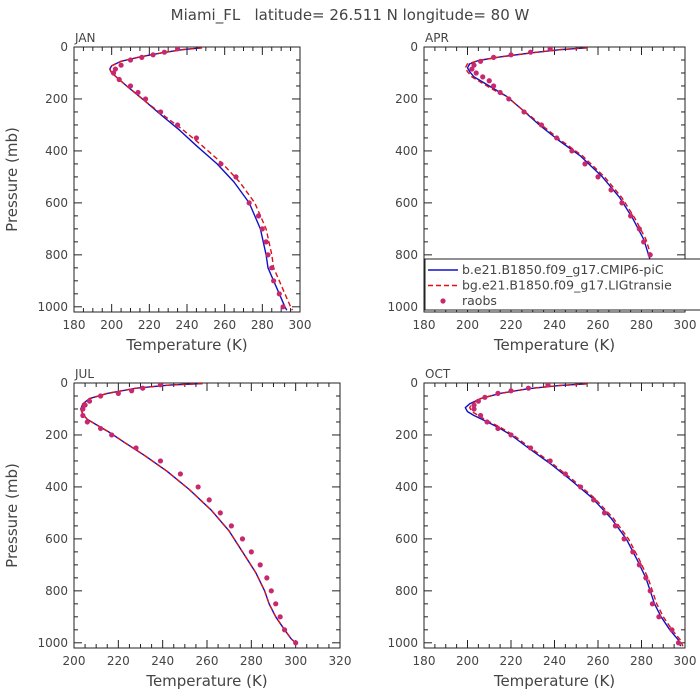  I want to click on series-line-b-cmip6-pic, so click(188, 513).